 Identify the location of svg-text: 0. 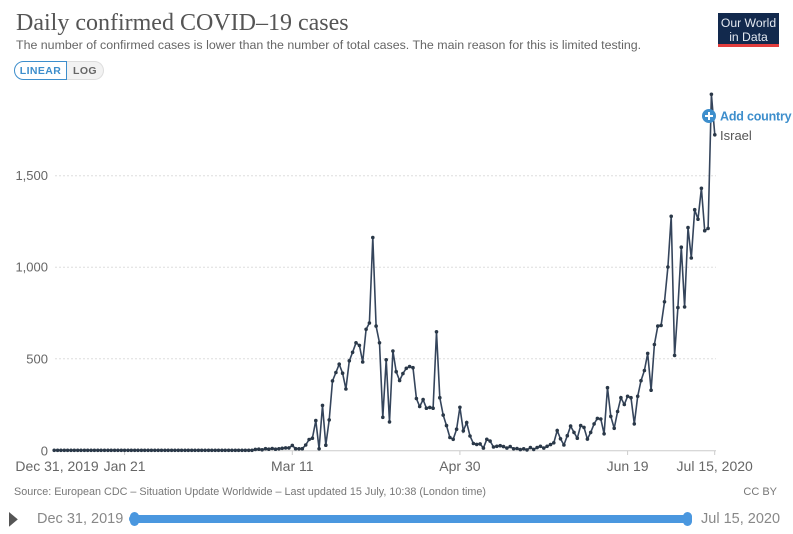
(44, 450).